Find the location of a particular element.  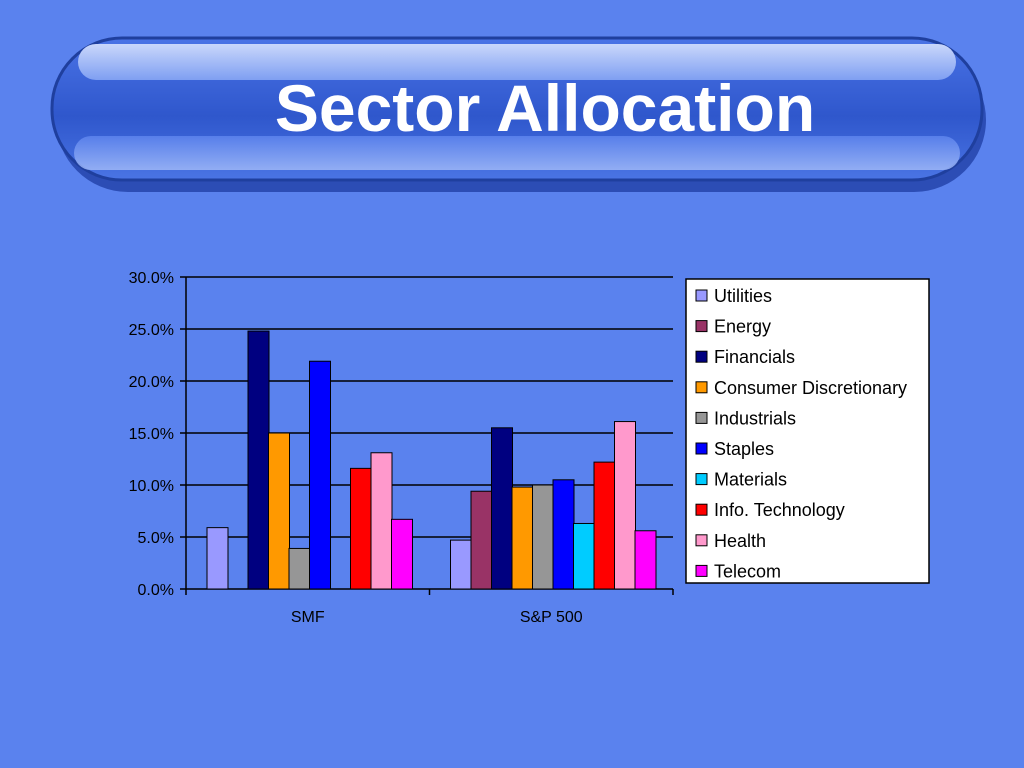

legend-entry: Energy is located at coordinates (742, 327).